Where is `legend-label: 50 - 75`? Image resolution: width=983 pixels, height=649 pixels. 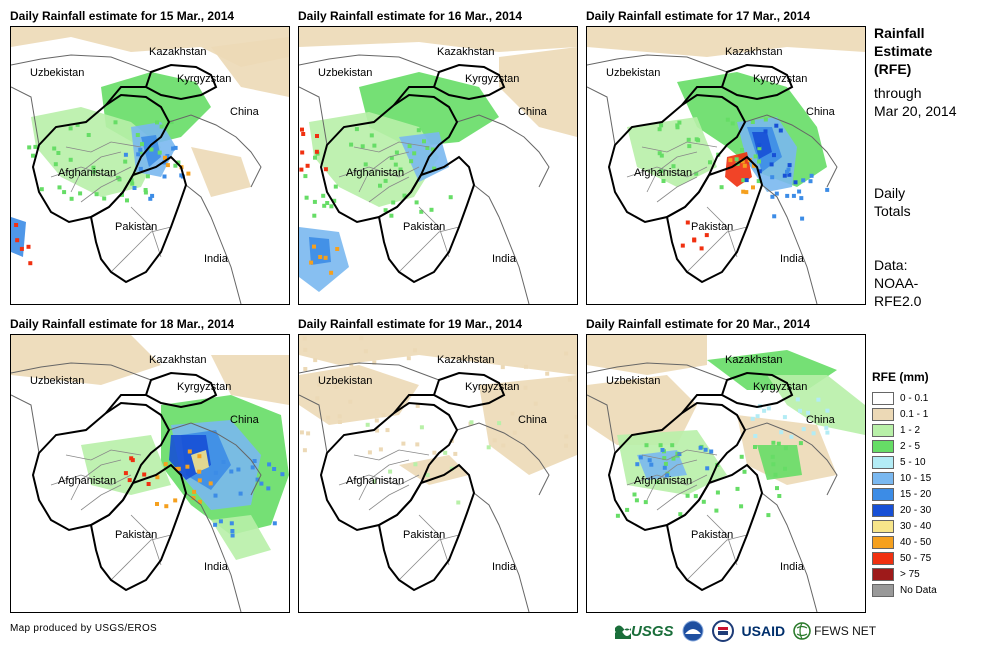 legend-label: 50 - 75 is located at coordinates (916, 558).